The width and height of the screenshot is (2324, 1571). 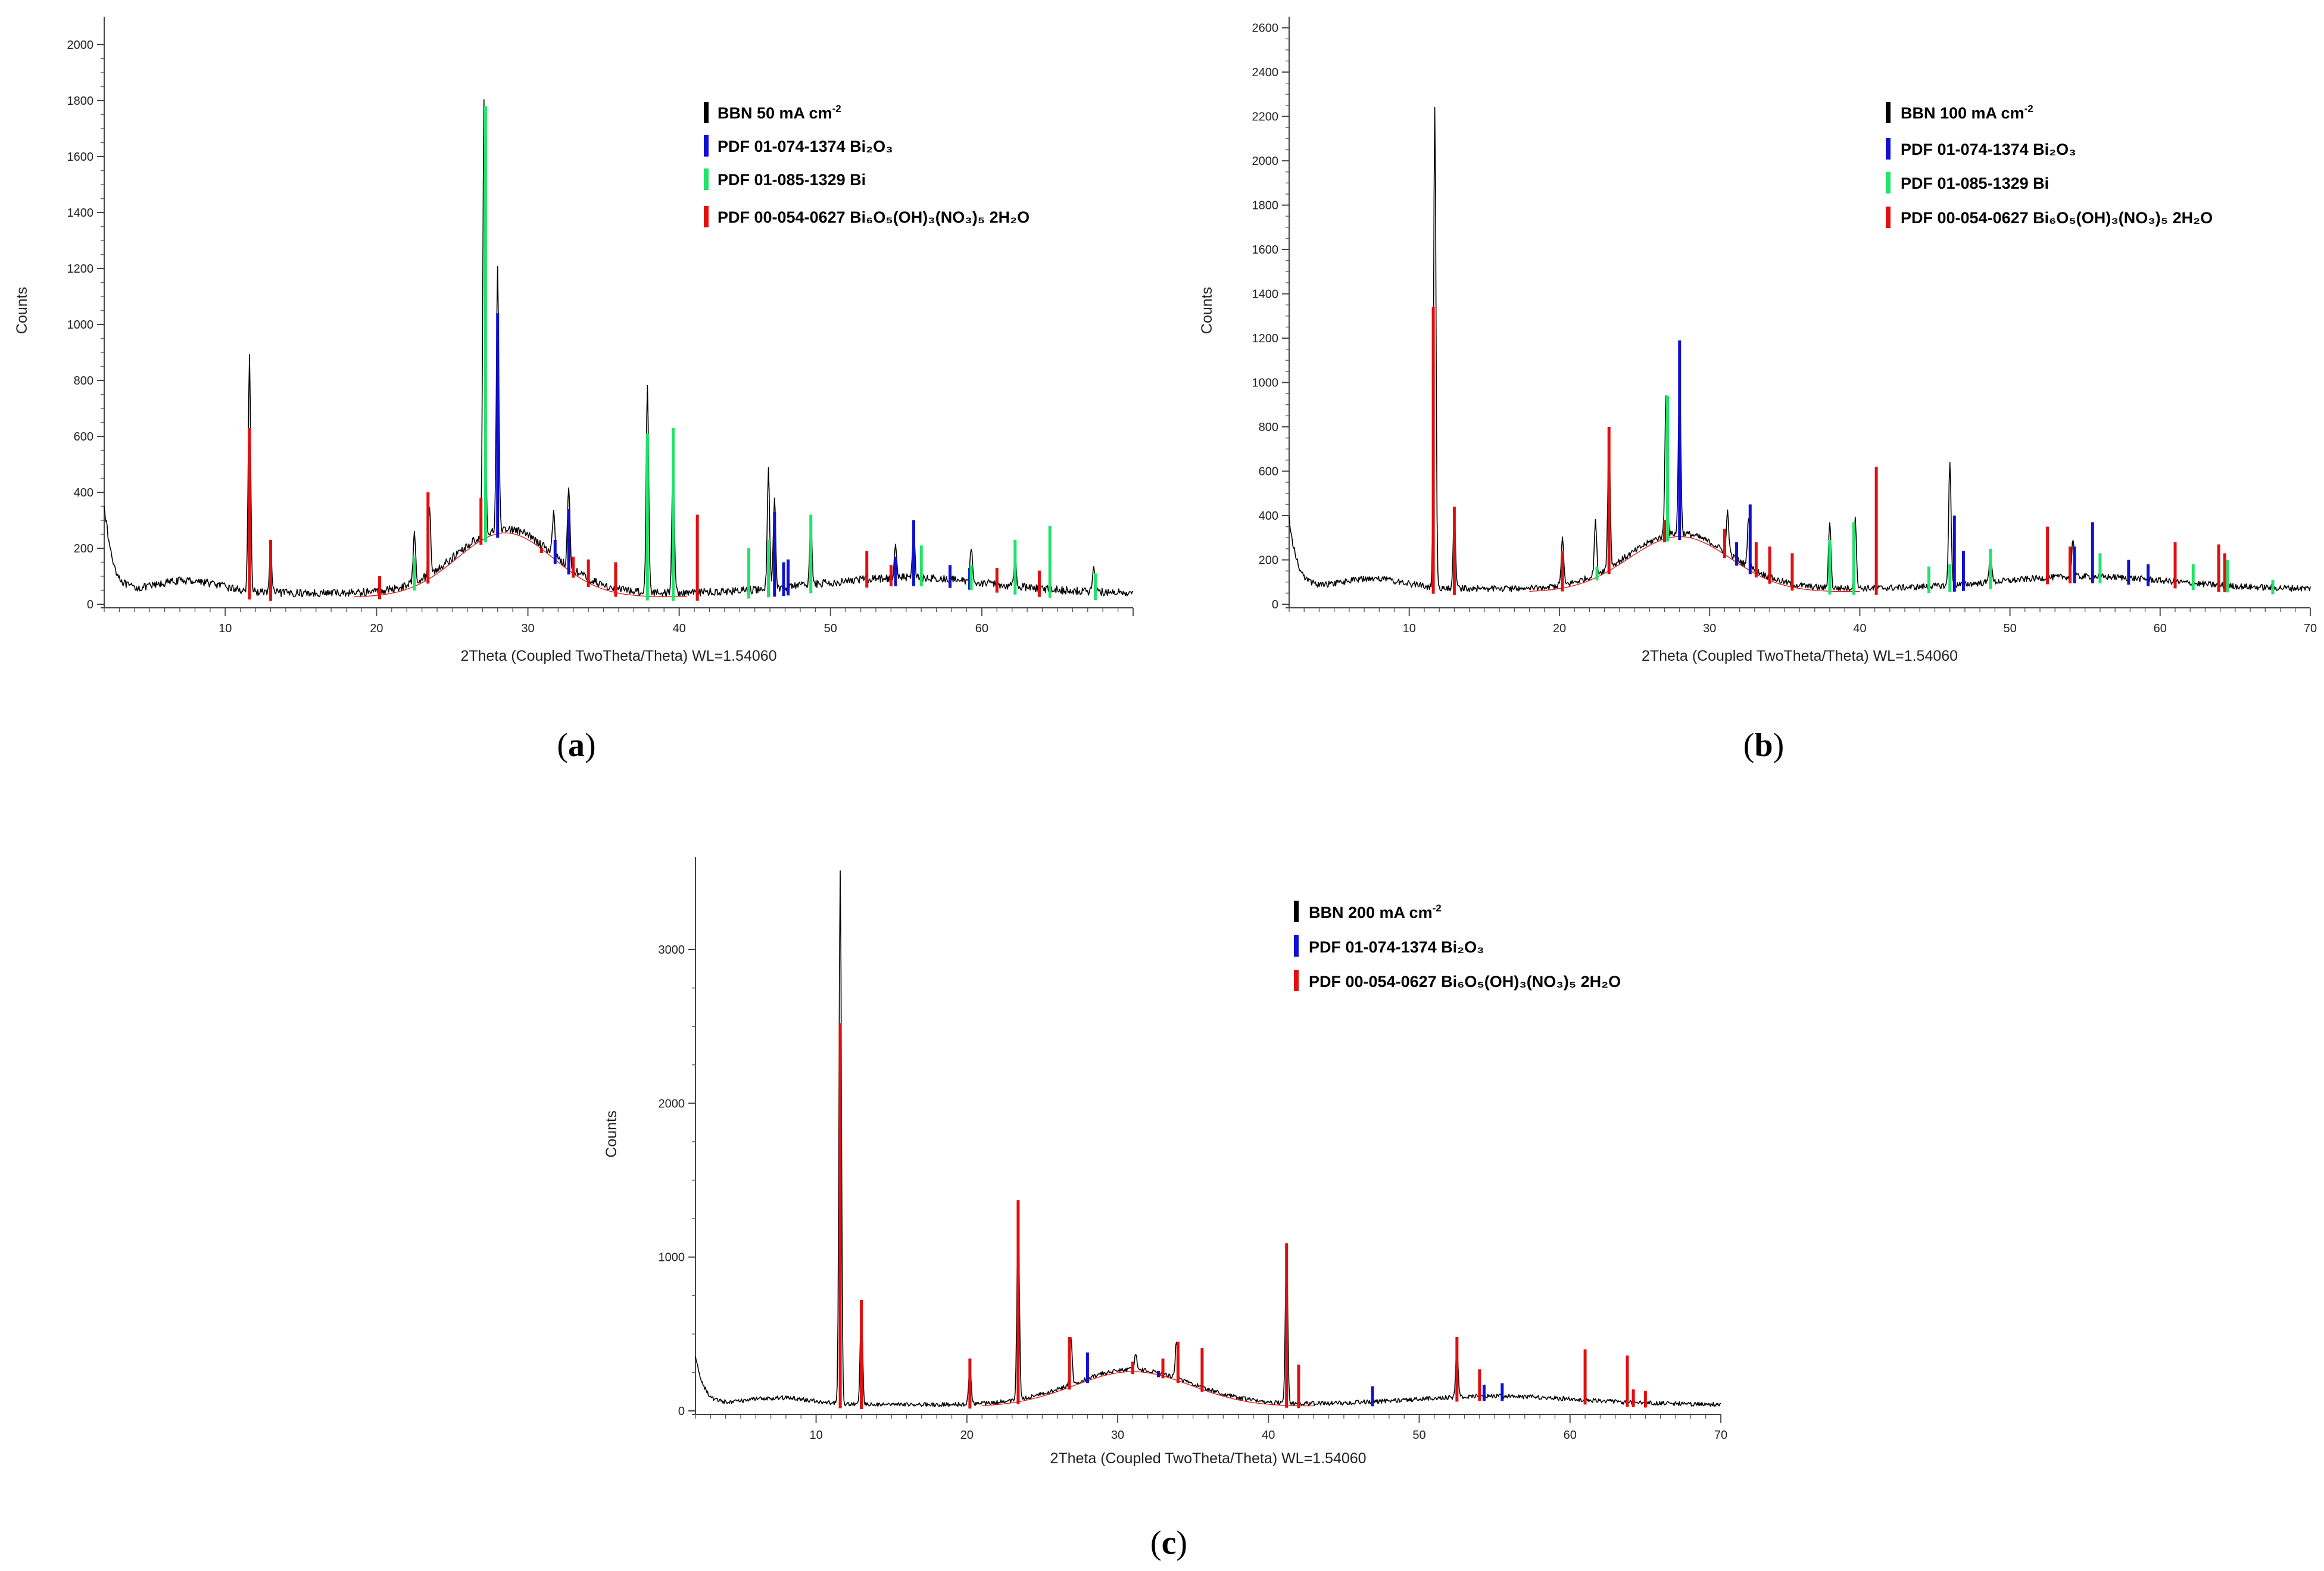 What do you see at coordinates (1763, 745) in the screenshot?
I see `panel-b-label: (b)` at bounding box center [1763, 745].